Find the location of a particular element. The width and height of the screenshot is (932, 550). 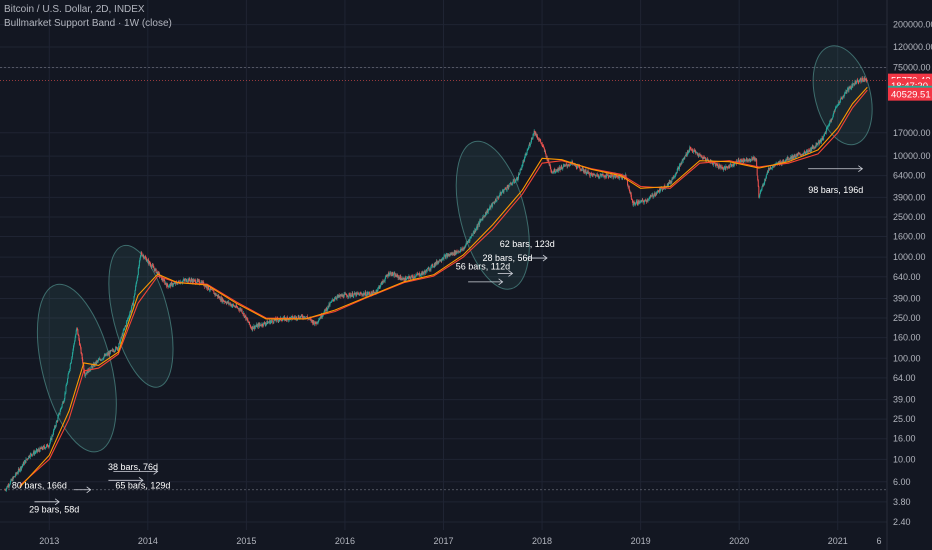

ann-80bars-label: 80 bars, 166d is located at coordinates (39, 486).